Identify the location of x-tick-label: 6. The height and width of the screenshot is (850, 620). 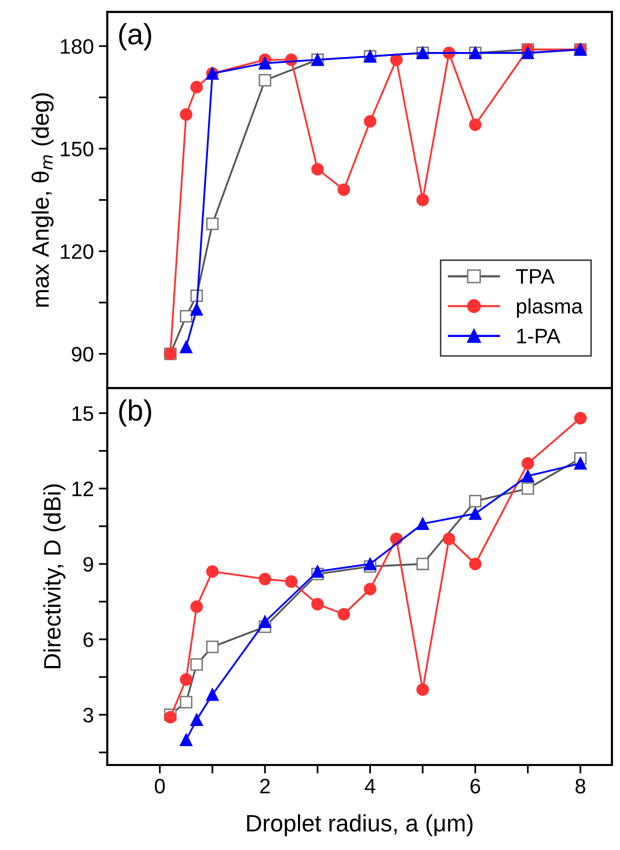
(475, 786).